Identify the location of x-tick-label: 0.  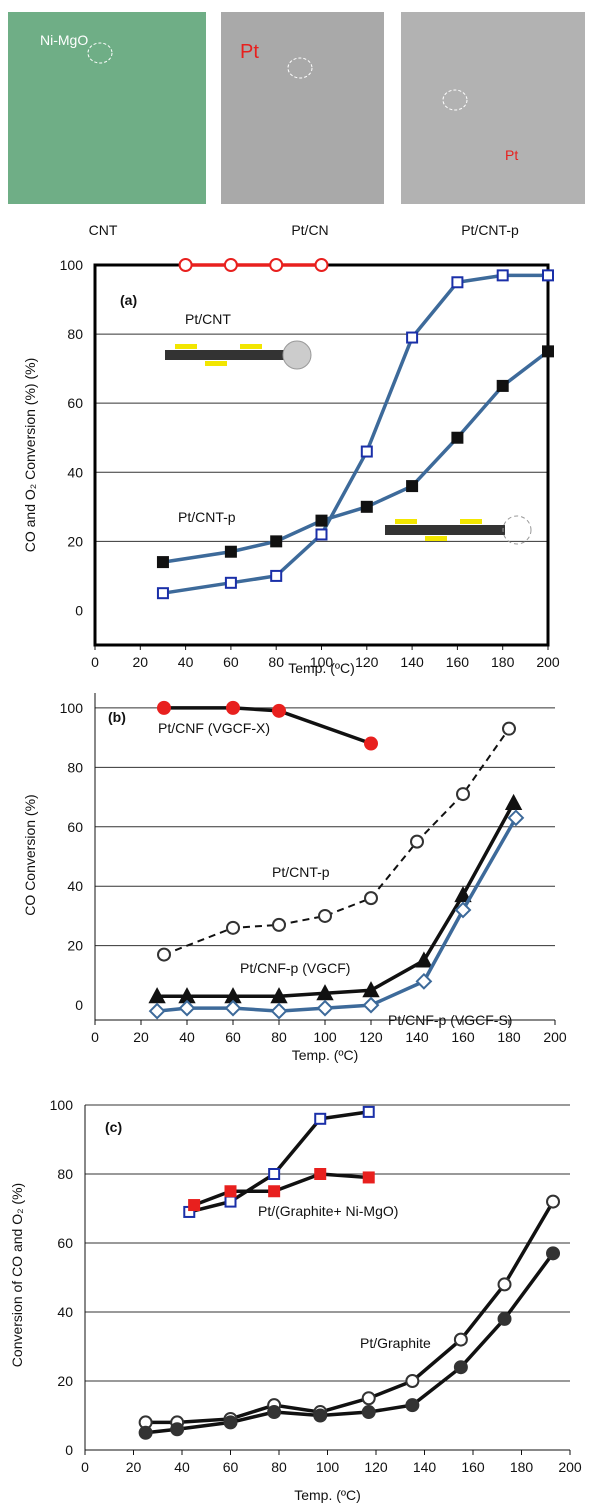
(95, 1037).